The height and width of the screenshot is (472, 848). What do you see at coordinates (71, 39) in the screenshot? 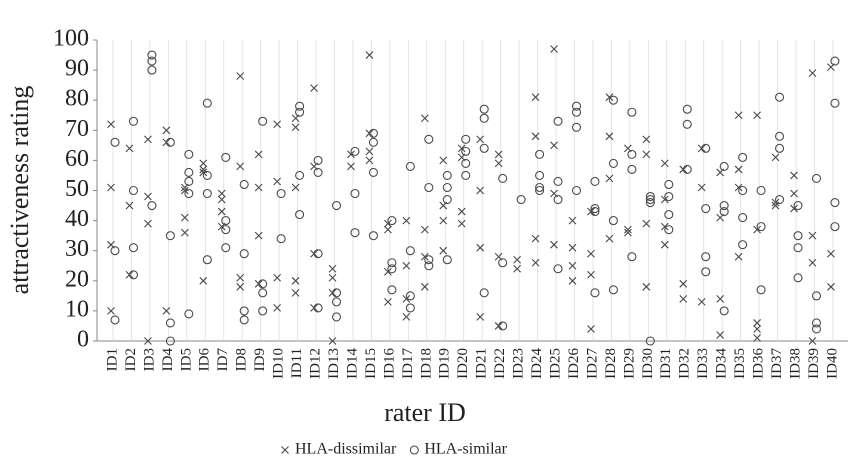
I see `y-tick-label: 100` at bounding box center [71, 39].